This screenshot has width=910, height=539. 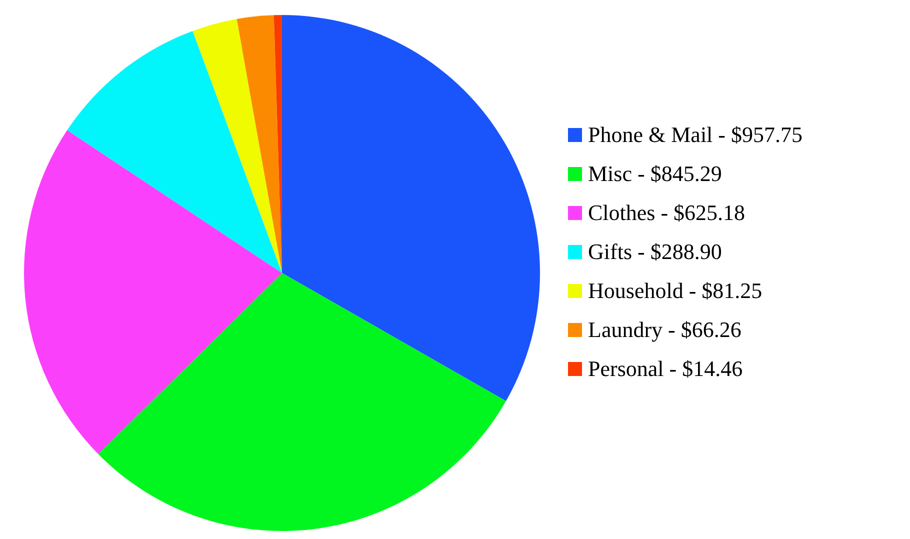 I want to click on legend-label: Household - $81.25, so click(x=675, y=291).